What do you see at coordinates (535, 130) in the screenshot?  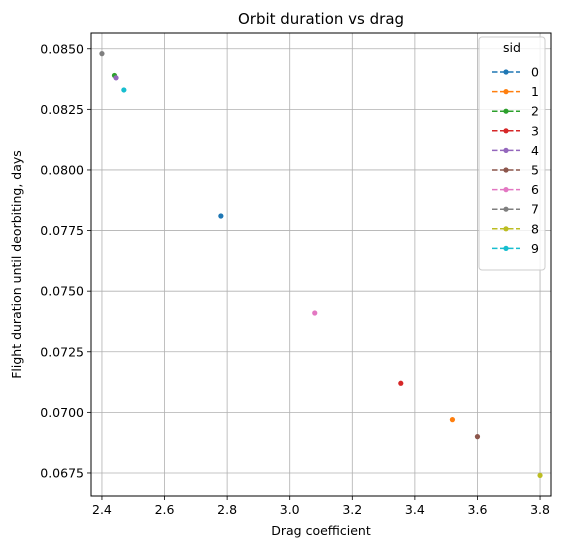 I see `legend-label: 3` at bounding box center [535, 130].